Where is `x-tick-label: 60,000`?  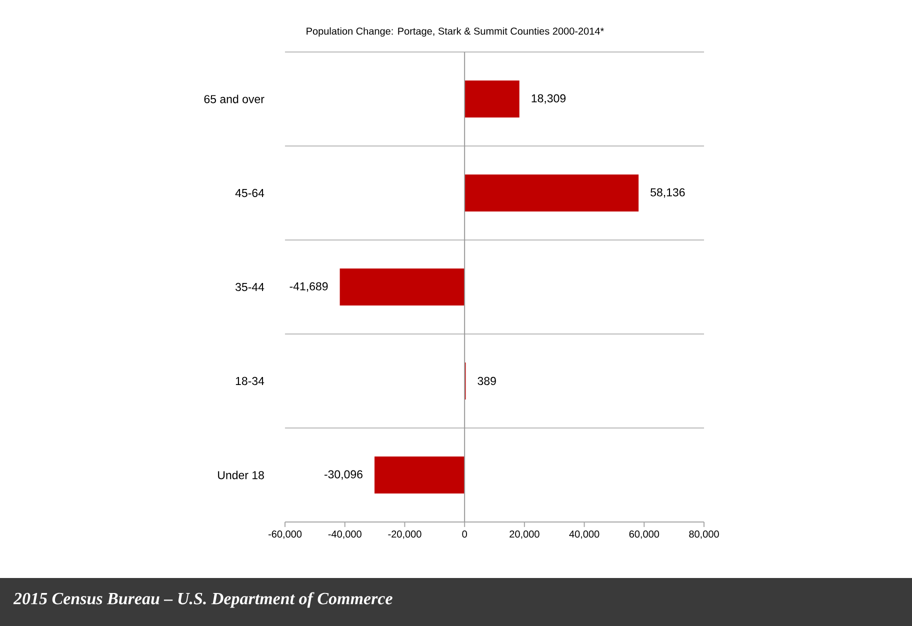
x-tick-label: 60,000 is located at coordinates (644, 534).